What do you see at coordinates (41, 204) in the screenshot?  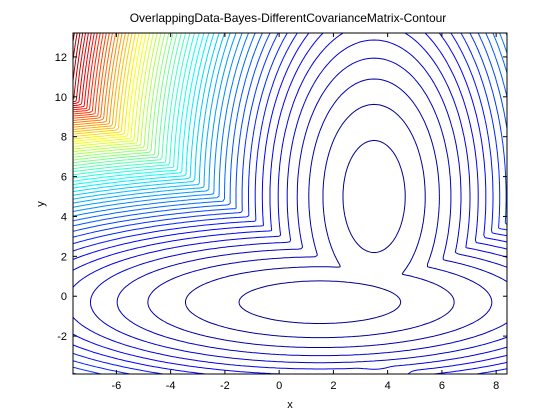 I see `y-axis-label: y` at bounding box center [41, 204].